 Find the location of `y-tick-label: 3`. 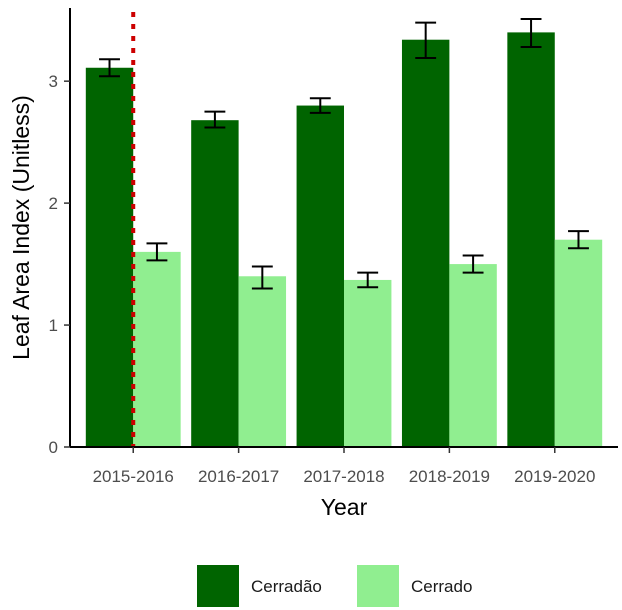

y-tick-label: 3 is located at coordinates (53, 81).